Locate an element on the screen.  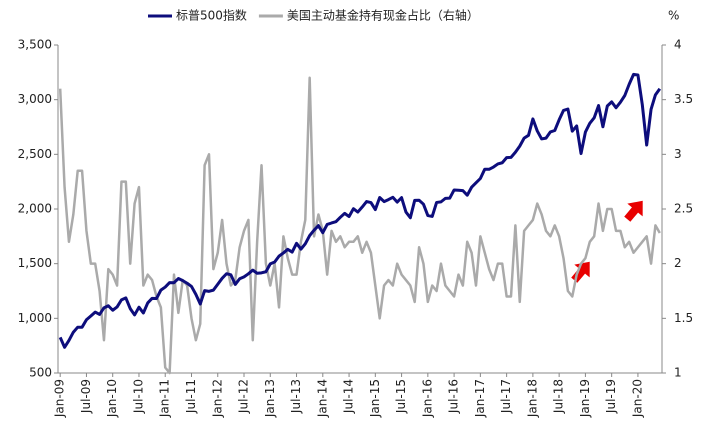
x-tick-label: Jul-13 is located at coordinates (296, 396).